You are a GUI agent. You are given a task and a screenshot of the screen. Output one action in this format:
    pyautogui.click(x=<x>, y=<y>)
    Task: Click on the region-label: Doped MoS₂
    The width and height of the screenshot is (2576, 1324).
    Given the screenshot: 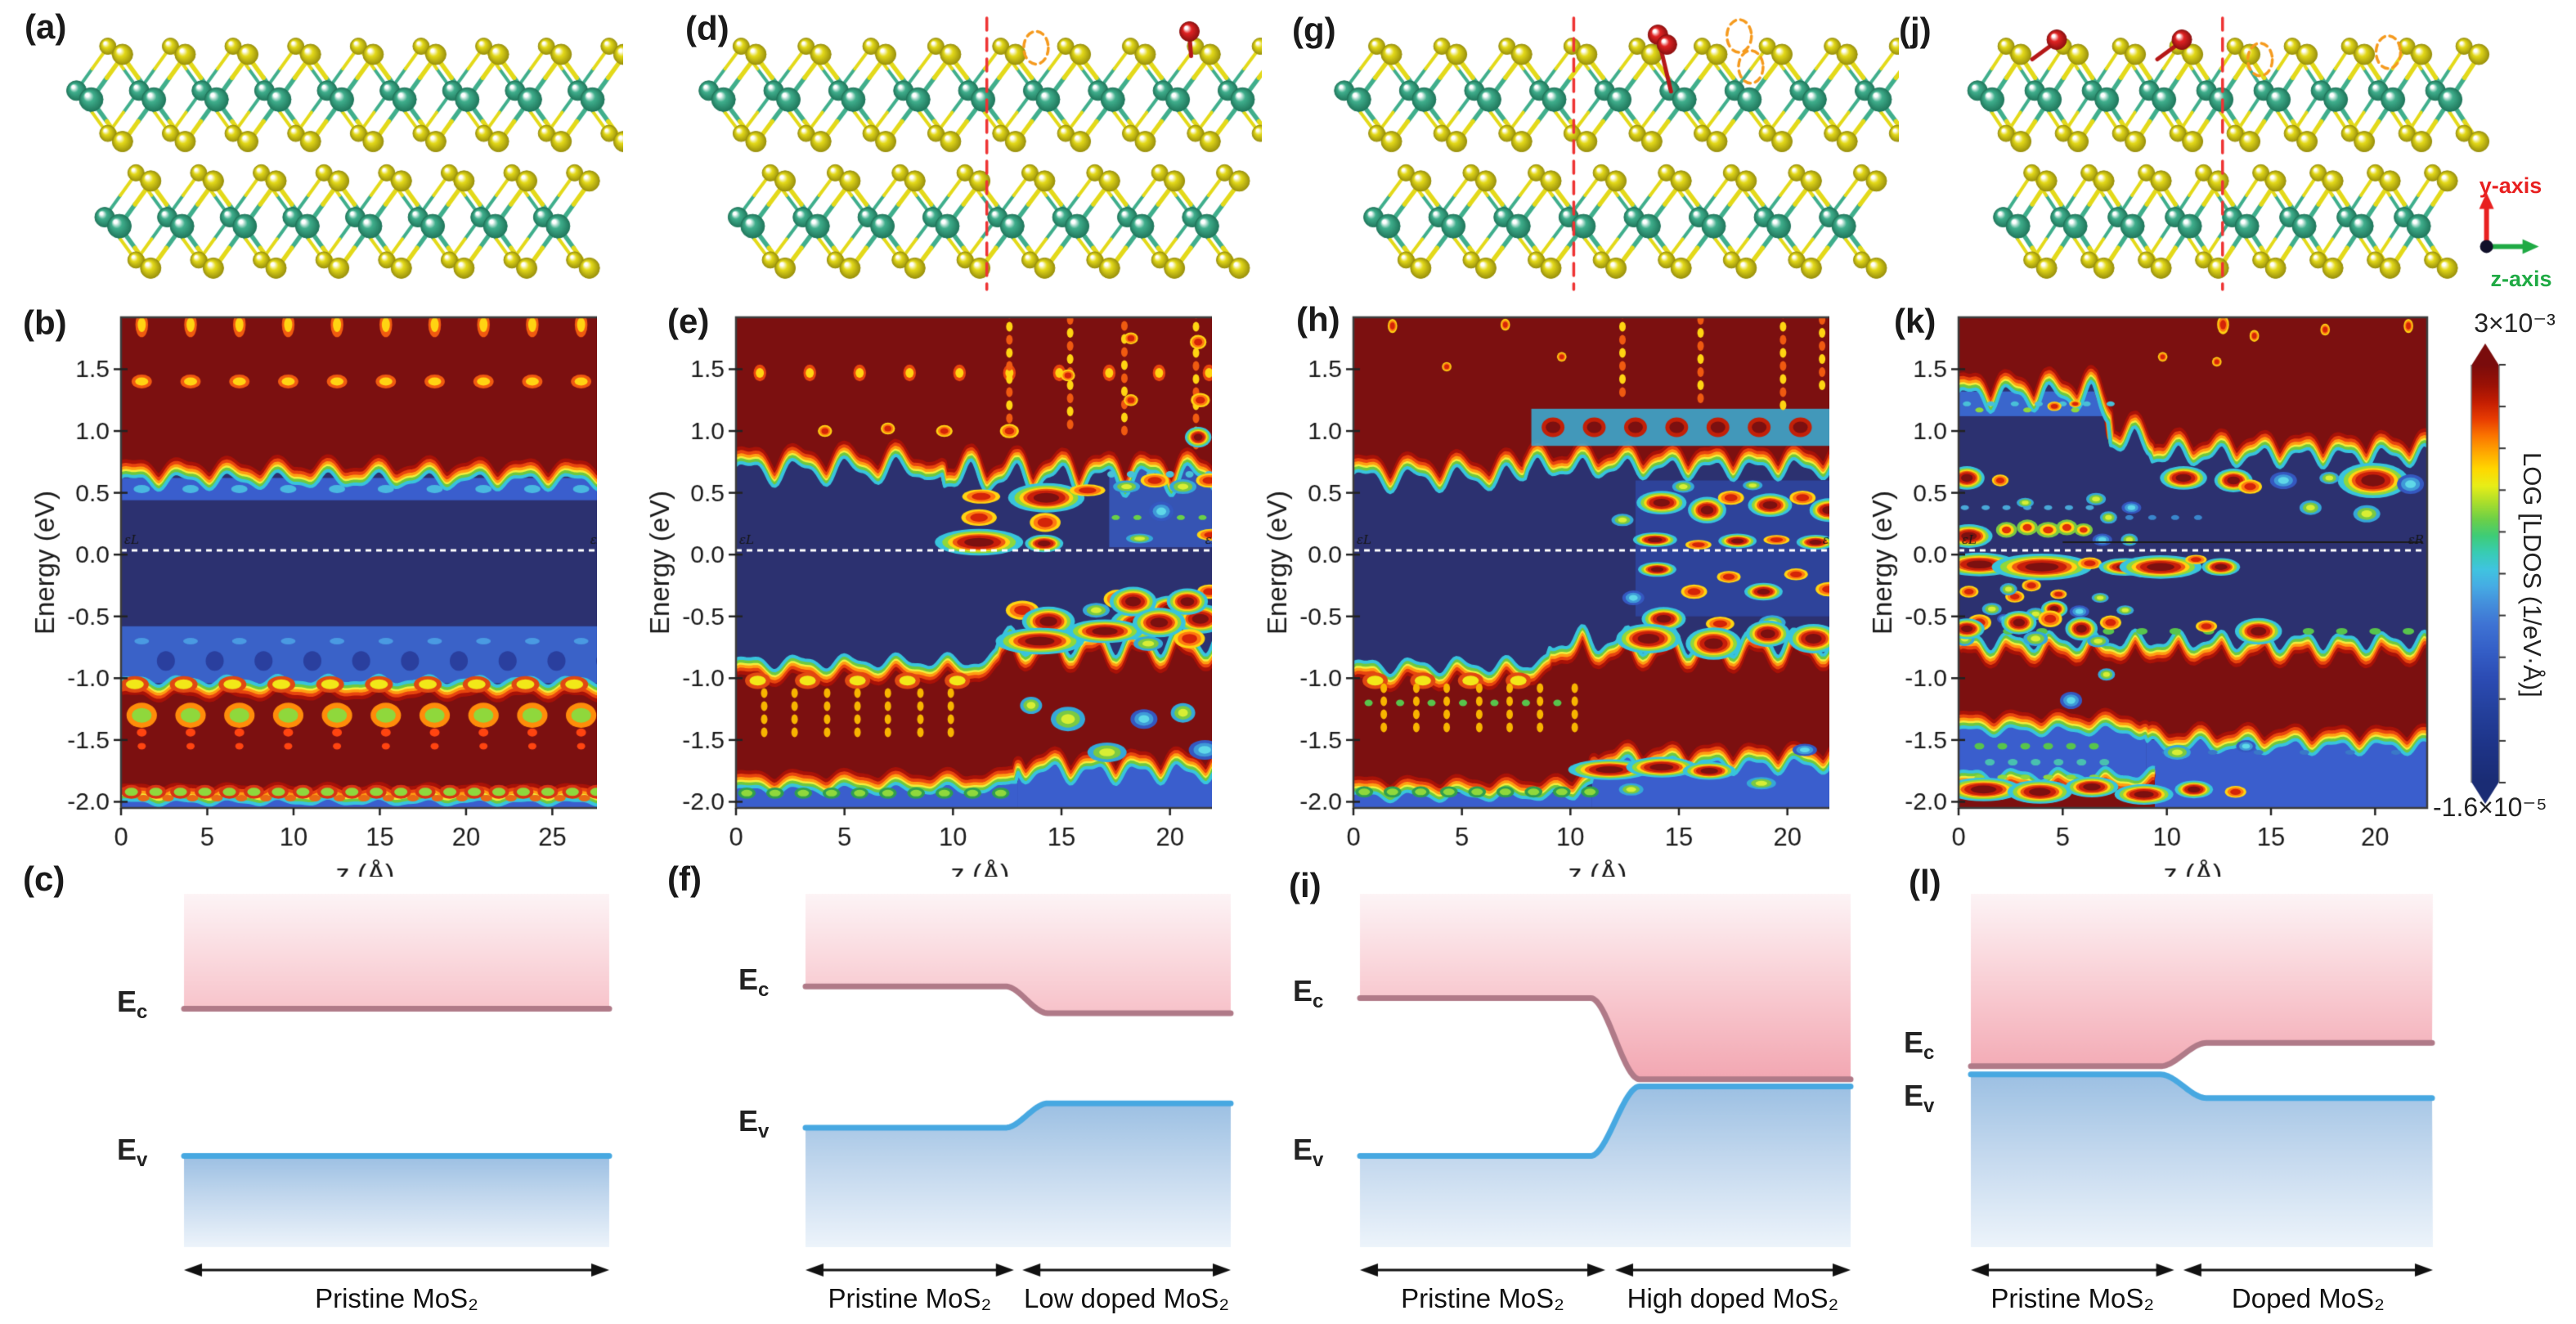 What is the action you would take?
    pyautogui.click(x=2308, y=1298)
    